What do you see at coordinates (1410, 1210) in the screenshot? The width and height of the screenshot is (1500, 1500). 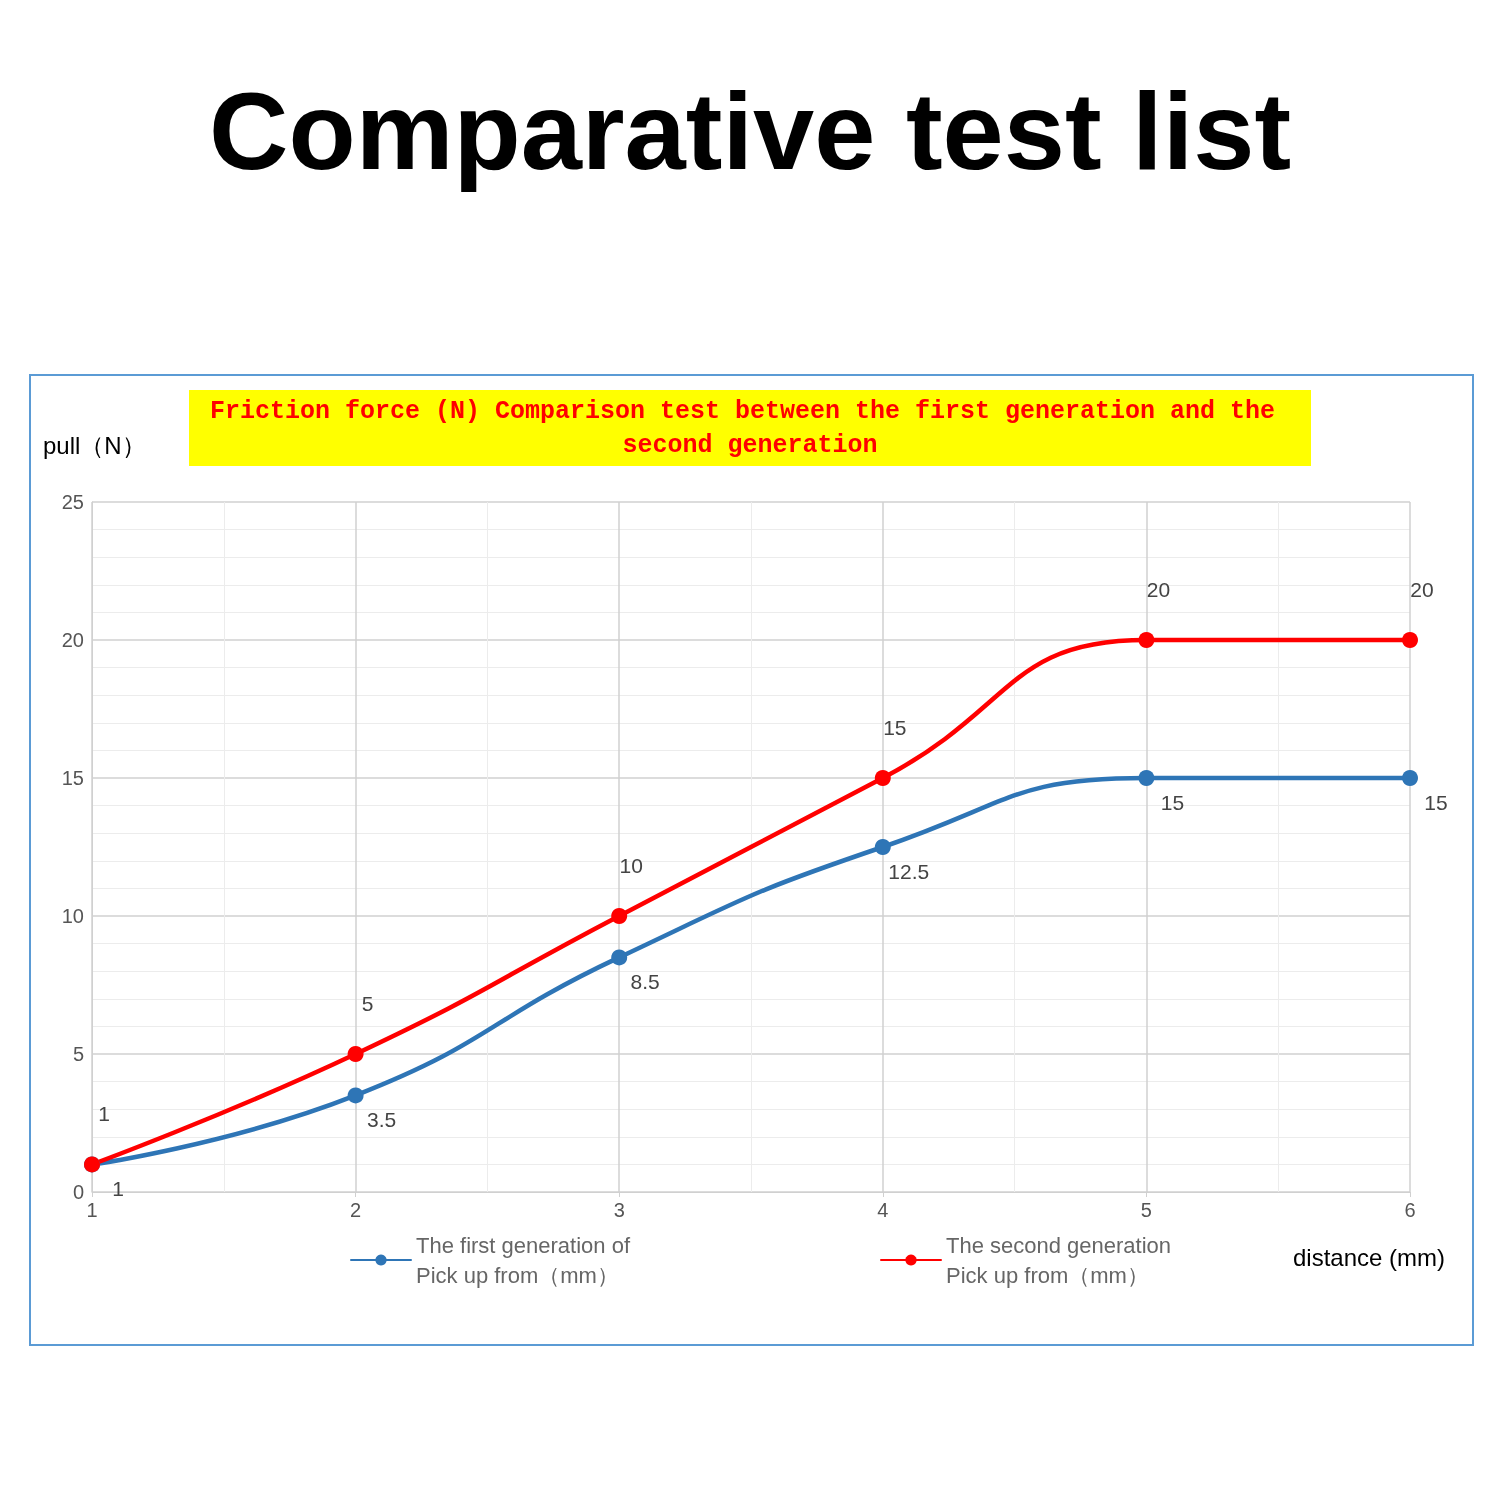 I see `x-tick-label: 6` at bounding box center [1410, 1210].